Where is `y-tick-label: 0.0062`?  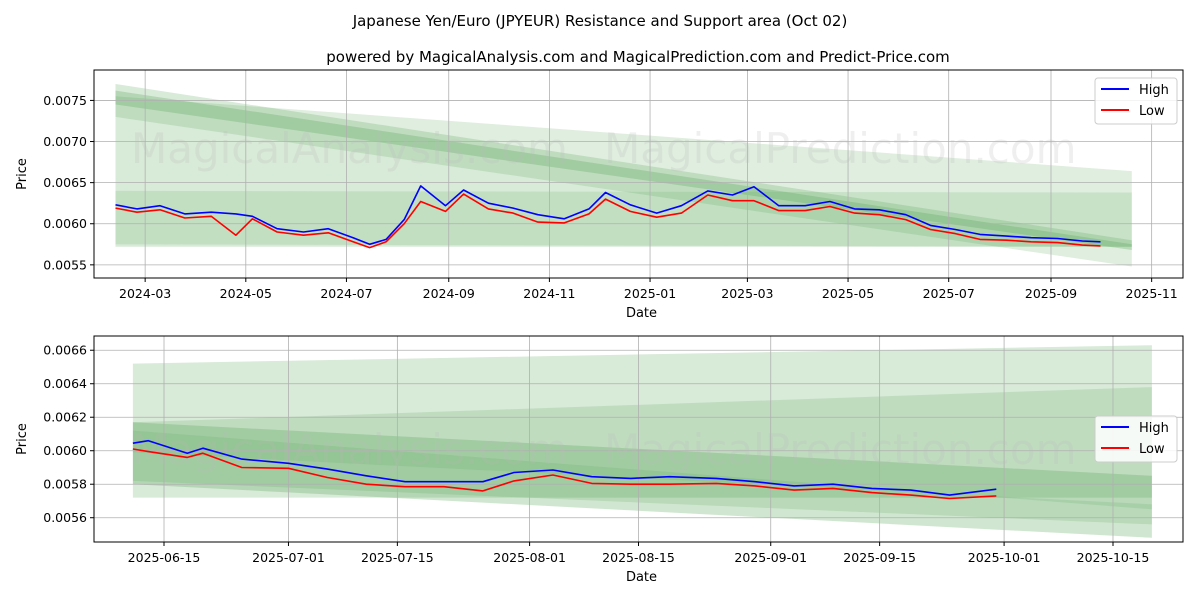
y-tick-label: 0.0062 is located at coordinates (65, 417).